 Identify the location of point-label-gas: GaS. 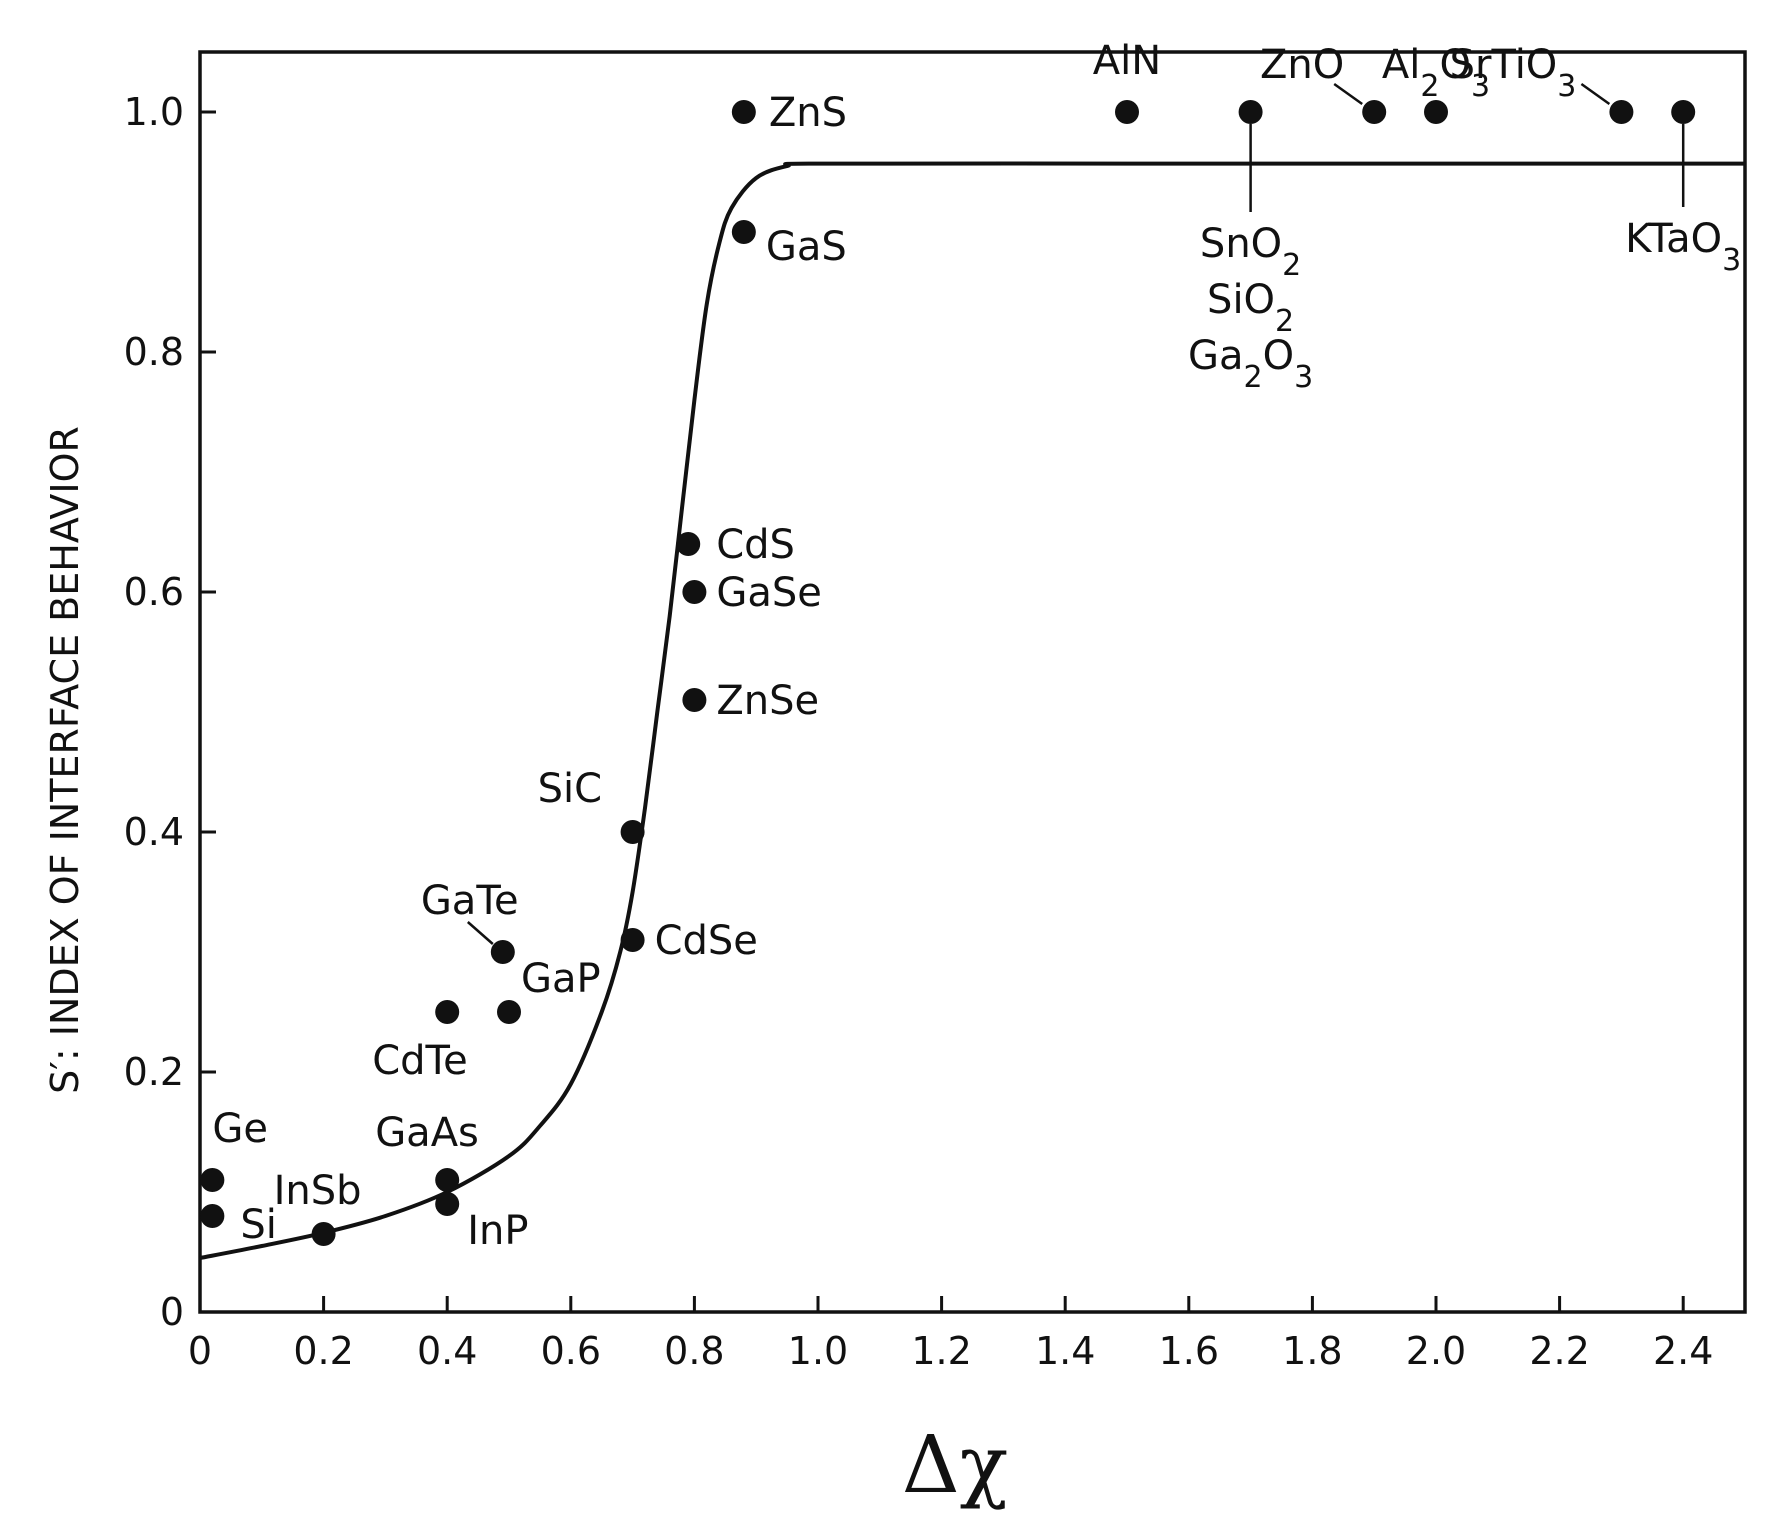
(806, 247).